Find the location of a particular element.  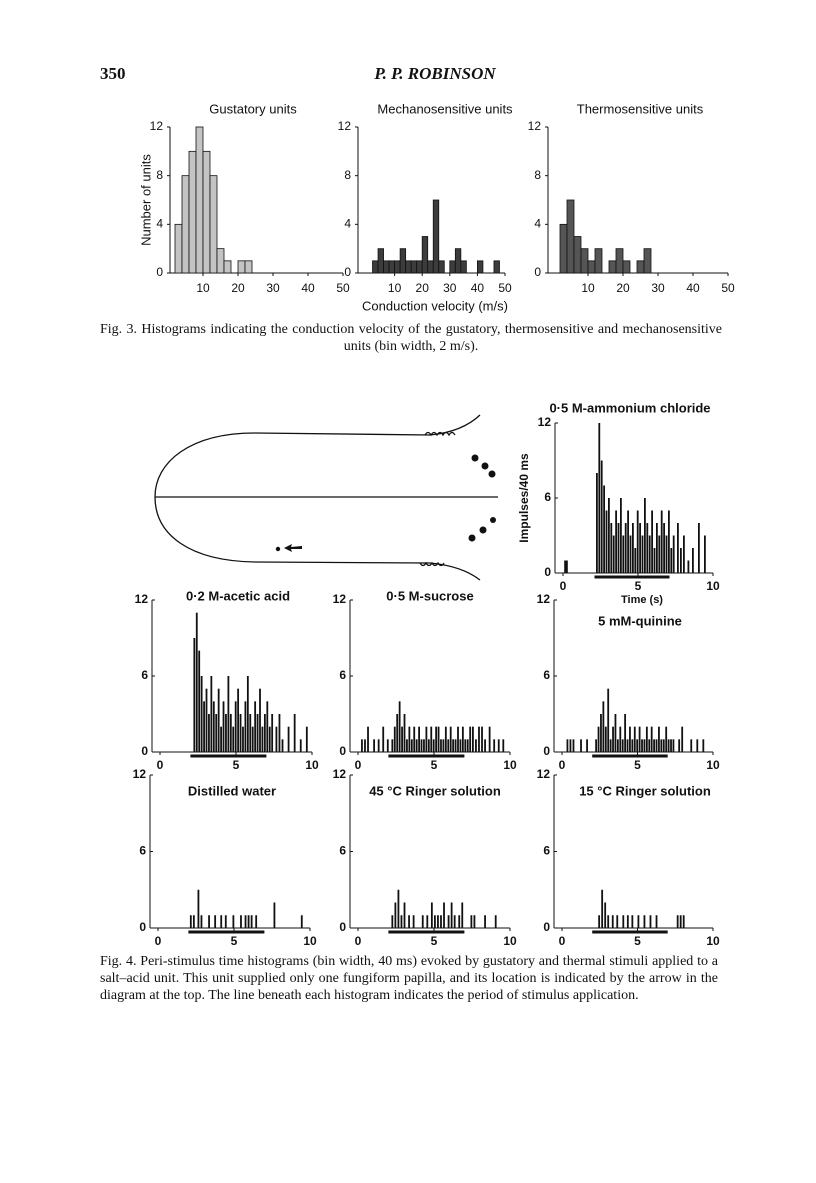

y-tick-label: 6 is located at coordinates (342, 851).